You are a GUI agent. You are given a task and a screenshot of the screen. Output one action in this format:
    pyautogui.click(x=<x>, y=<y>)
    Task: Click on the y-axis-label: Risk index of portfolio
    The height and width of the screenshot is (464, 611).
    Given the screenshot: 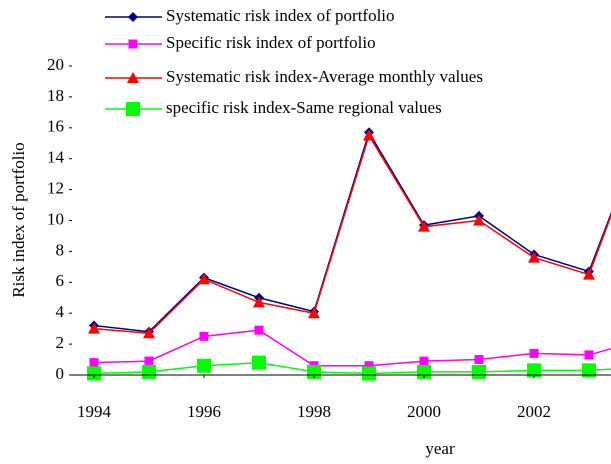 What is the action you would take?
    pyautogui.click(x=18, y=219)
    